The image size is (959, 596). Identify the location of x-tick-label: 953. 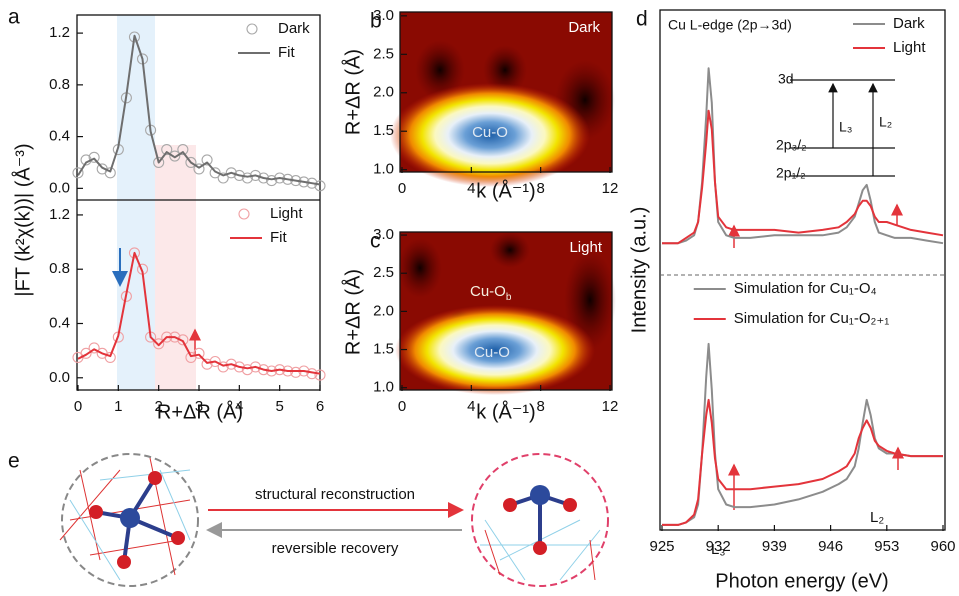
(886, 546).